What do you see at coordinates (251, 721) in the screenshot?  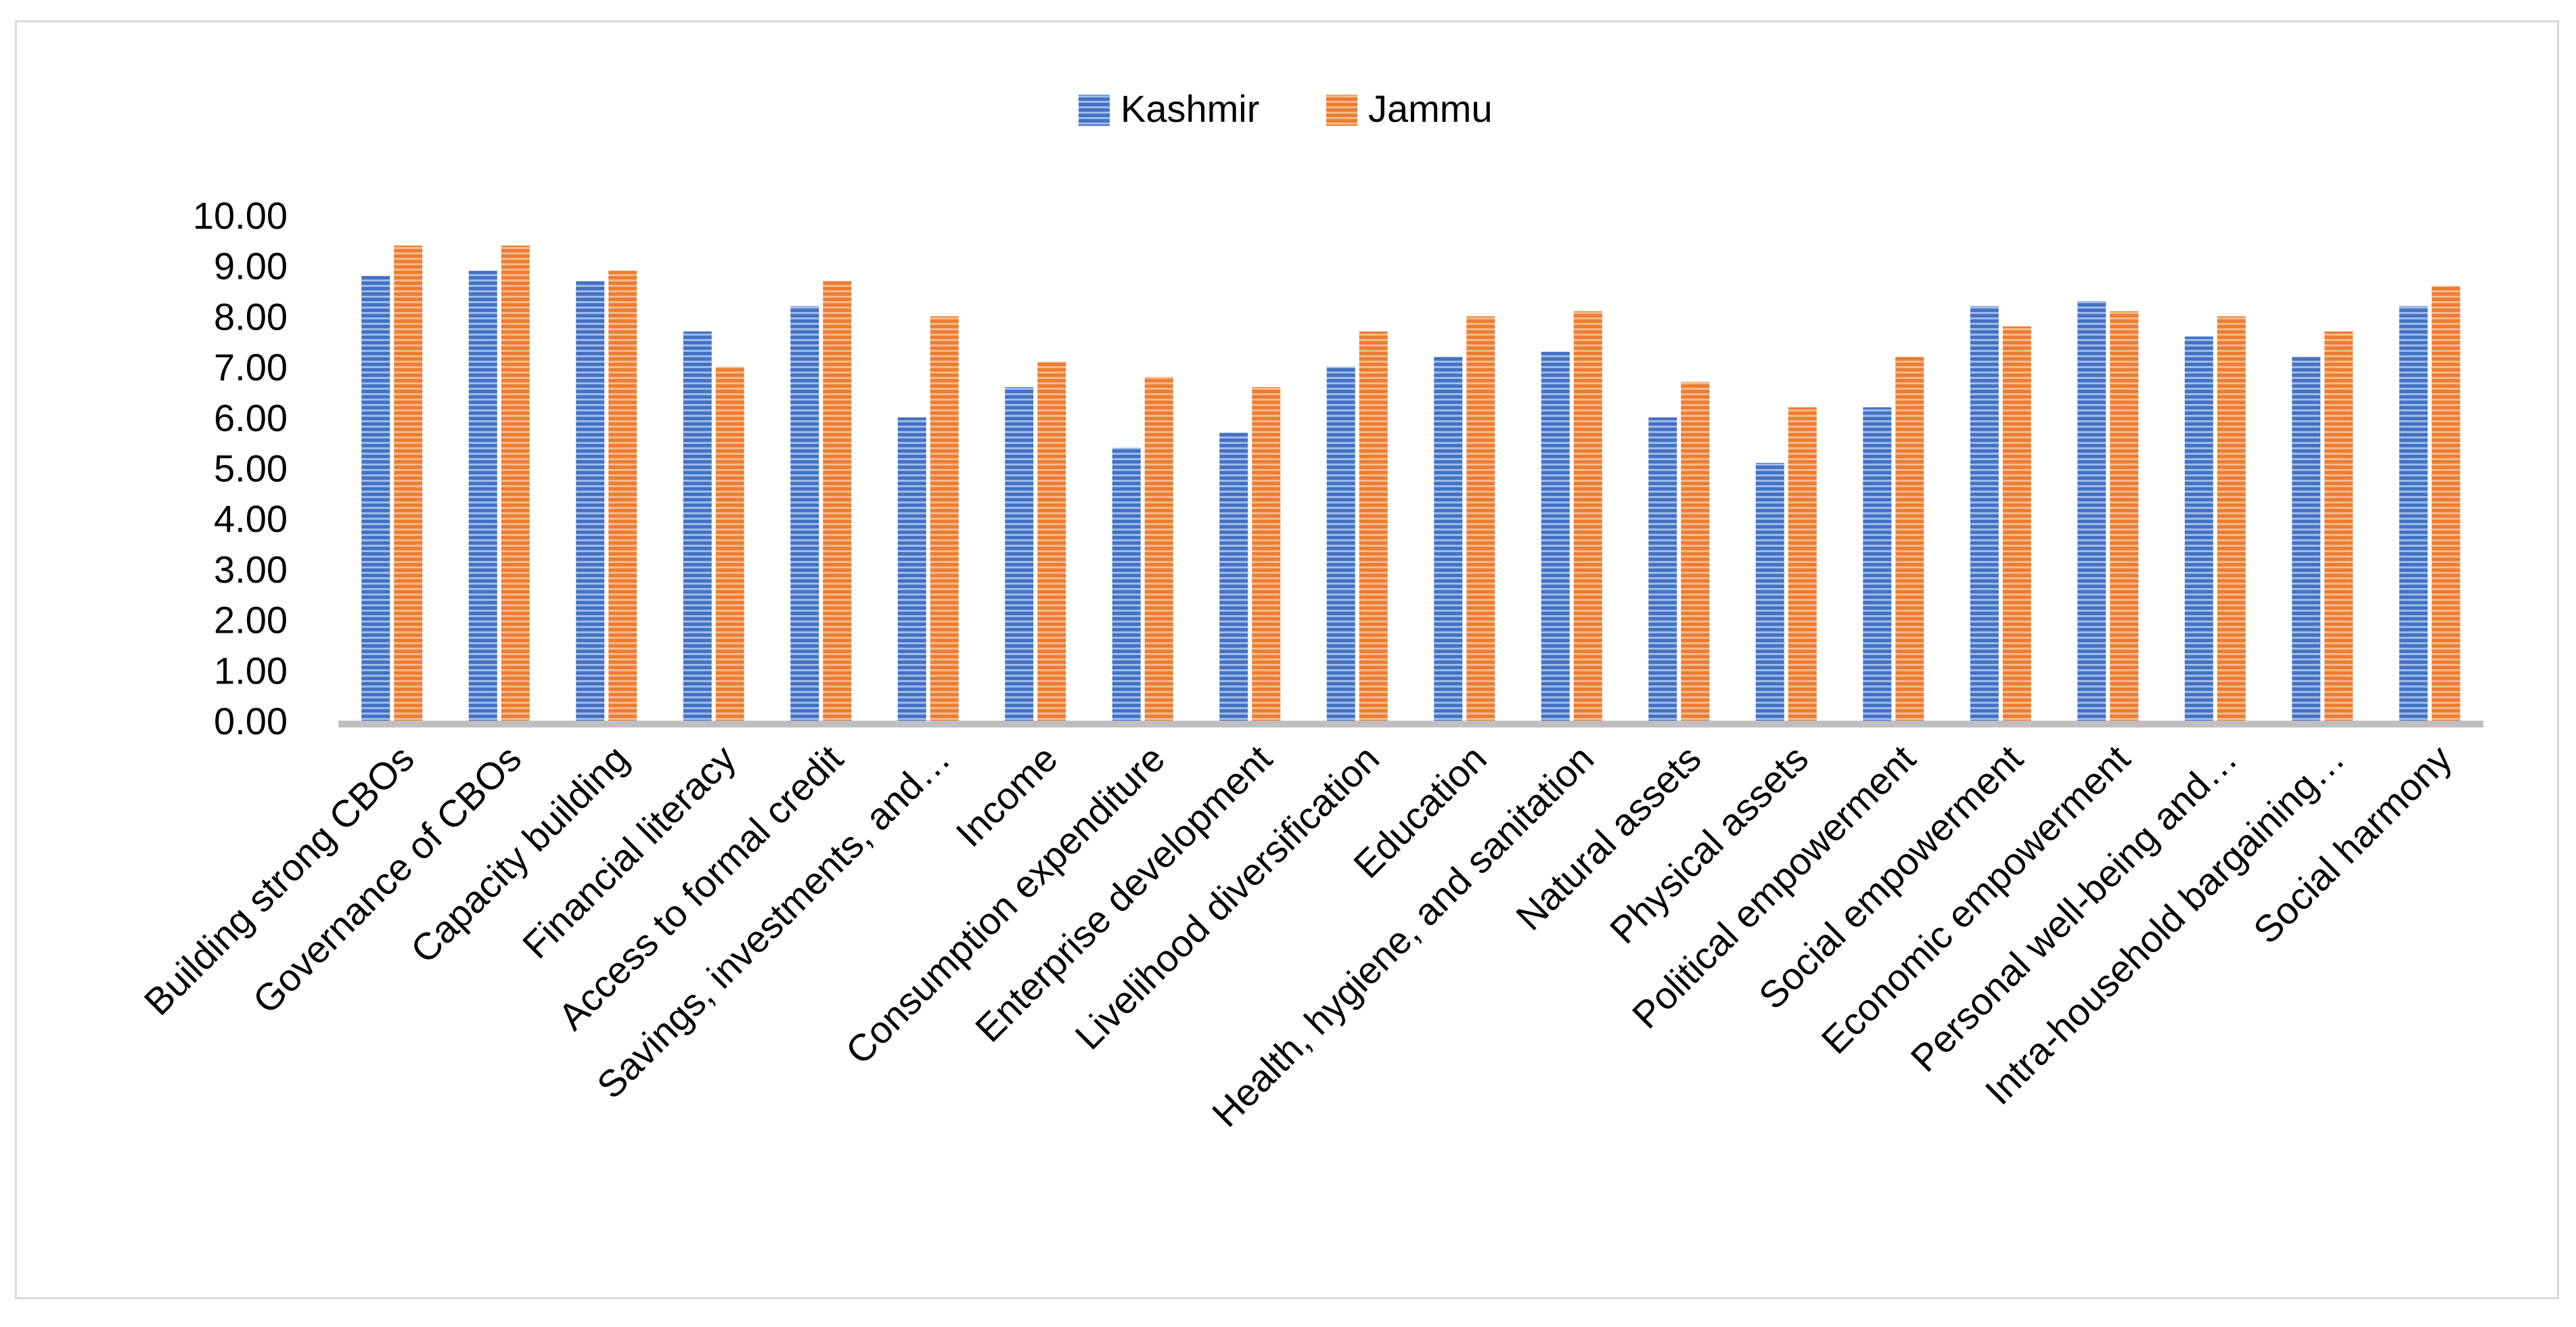 I see `y-tick-label: 0.00` at bounding box center [251, 721].